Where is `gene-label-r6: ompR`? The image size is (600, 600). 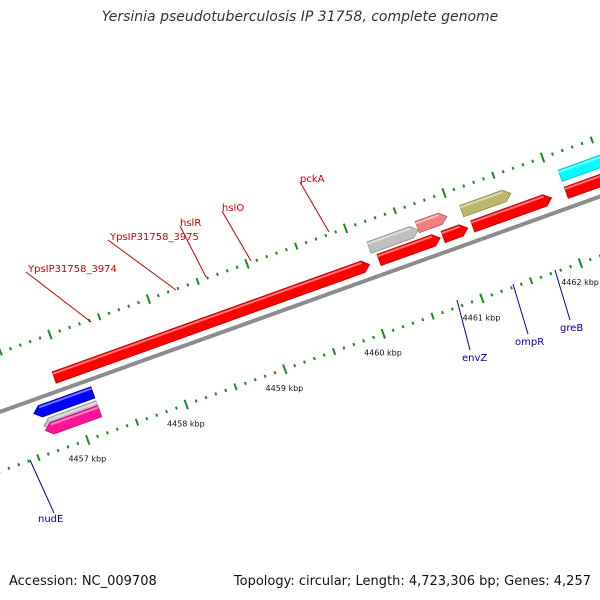
gene-label-r6: ompR is located at coordinates (529, 342).